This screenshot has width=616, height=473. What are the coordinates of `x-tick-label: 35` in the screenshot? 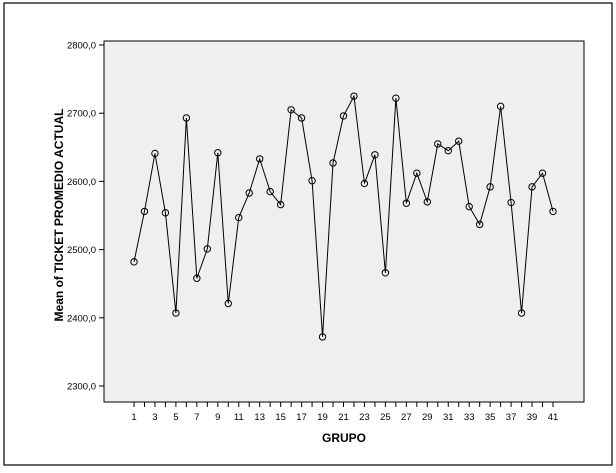 It's located at (490, 417).